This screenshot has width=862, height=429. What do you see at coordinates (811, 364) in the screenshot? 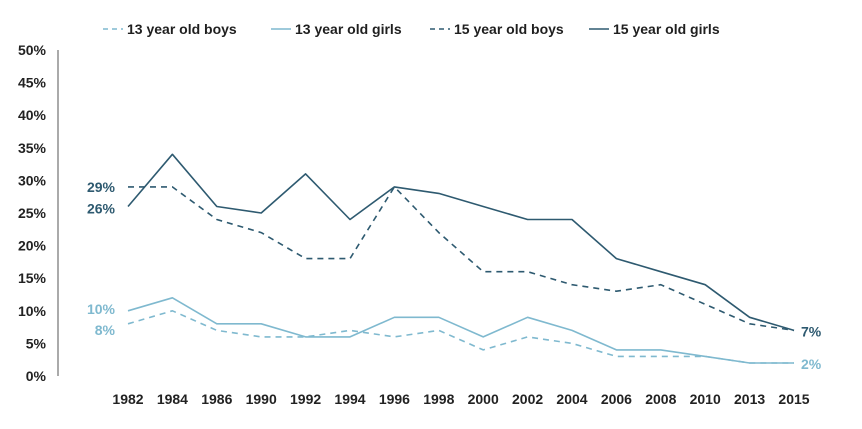
I see `end-data-label: 2%` at bounding box center [811, 364].